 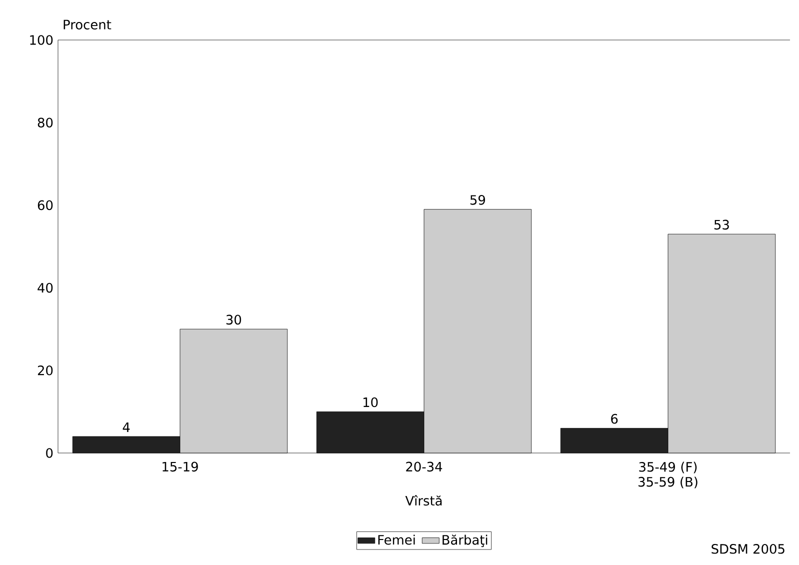 What do you see at coordinates (423, 500) in the screenshot?
I see `x-axis-title: Vîrstă` at bounding box center [423, 500].